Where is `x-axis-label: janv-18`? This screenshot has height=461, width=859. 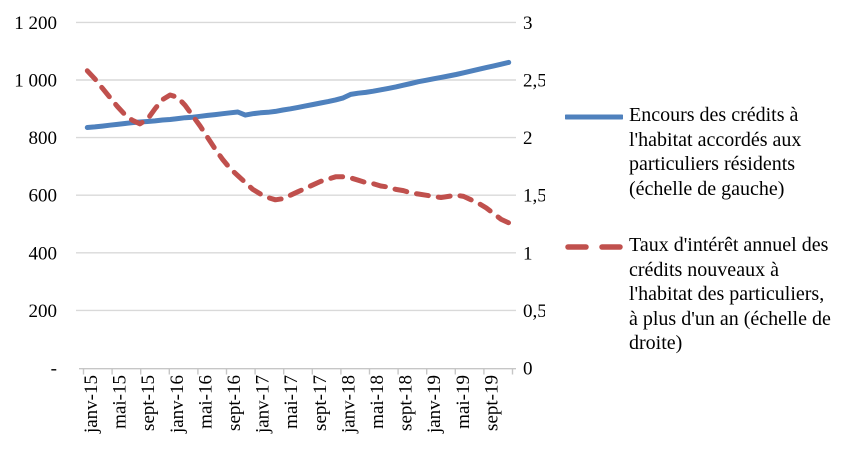 x-axis-label: janv-18 is located at coordinates (348, 404).